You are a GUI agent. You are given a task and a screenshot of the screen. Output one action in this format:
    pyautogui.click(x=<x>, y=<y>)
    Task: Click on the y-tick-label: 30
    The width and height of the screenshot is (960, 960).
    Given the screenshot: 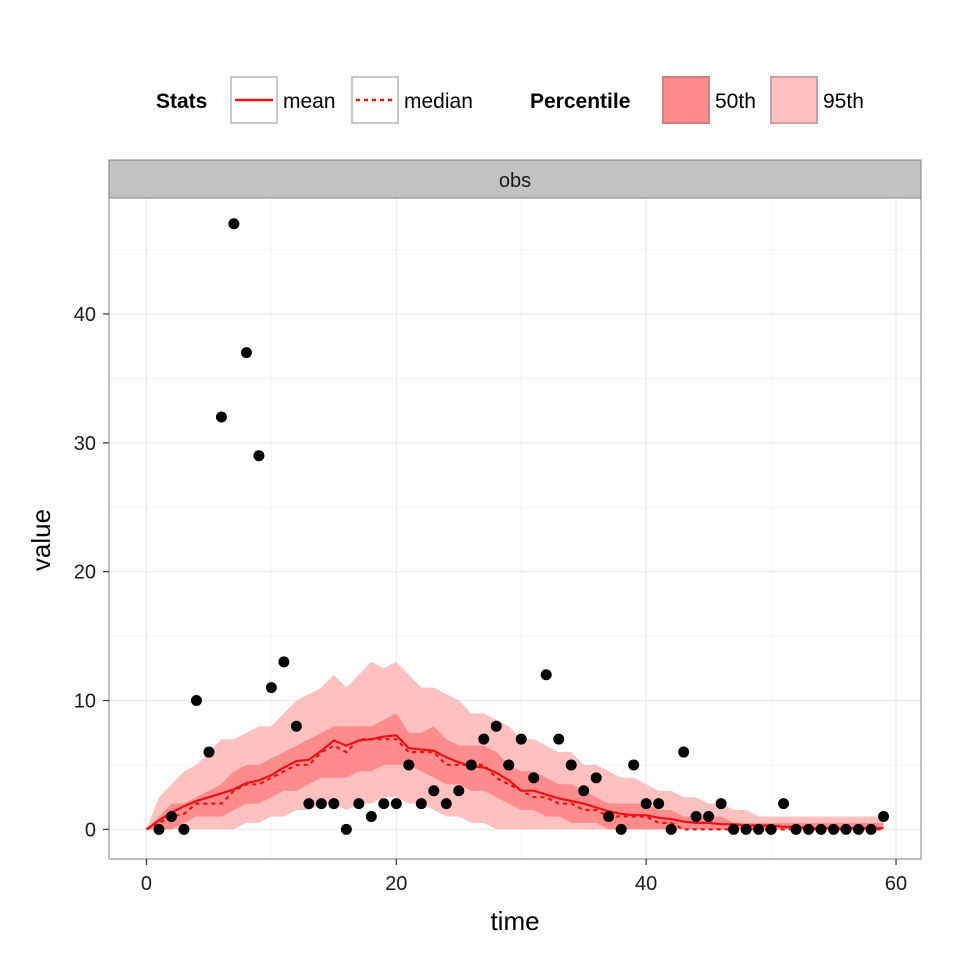 What is the action you would take?
    pyautogui.click(x=85, y=444)
    